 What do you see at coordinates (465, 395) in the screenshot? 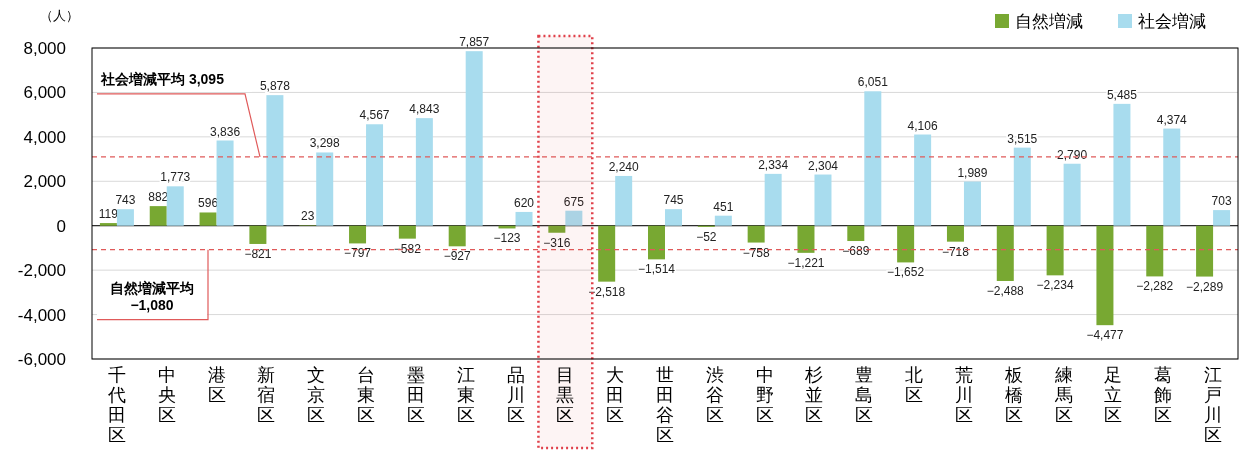
I see `x-tick-label: 江東区` at bounding box center [465, 395].